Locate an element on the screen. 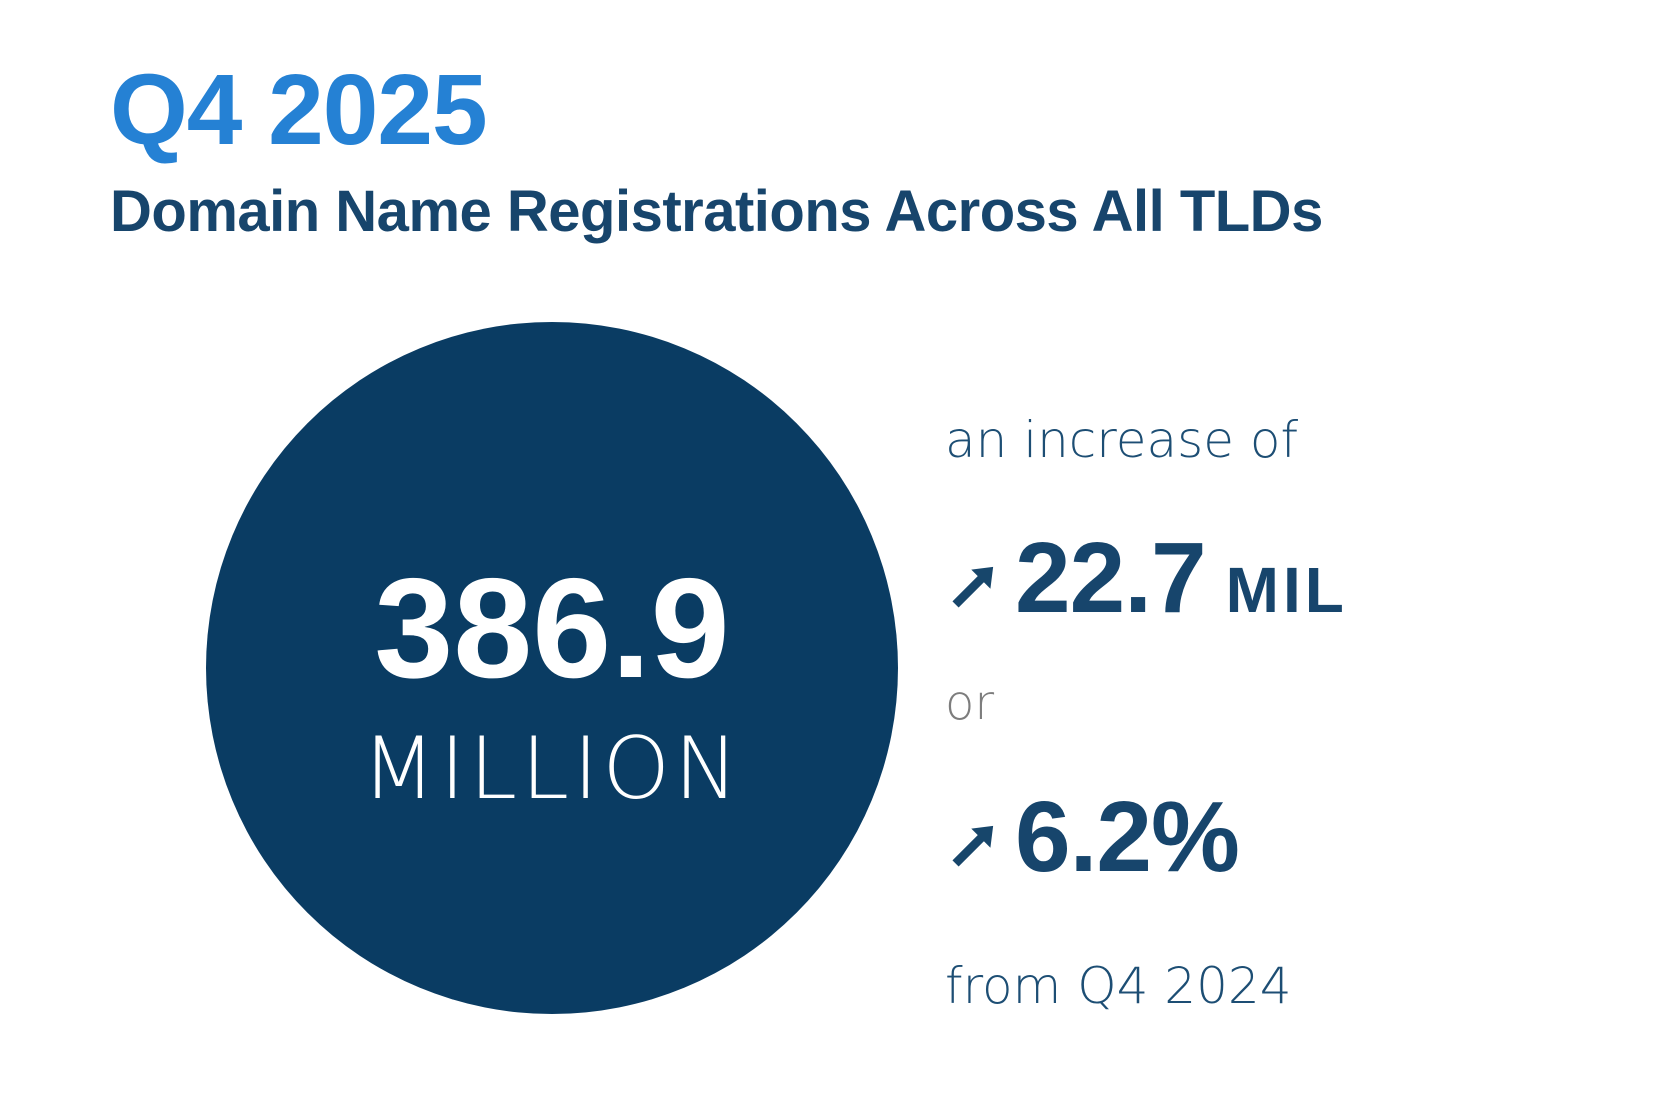 The image size is (1667, 1110). increase-absolute-unit: MIL is located at coordinates (1286, 590).